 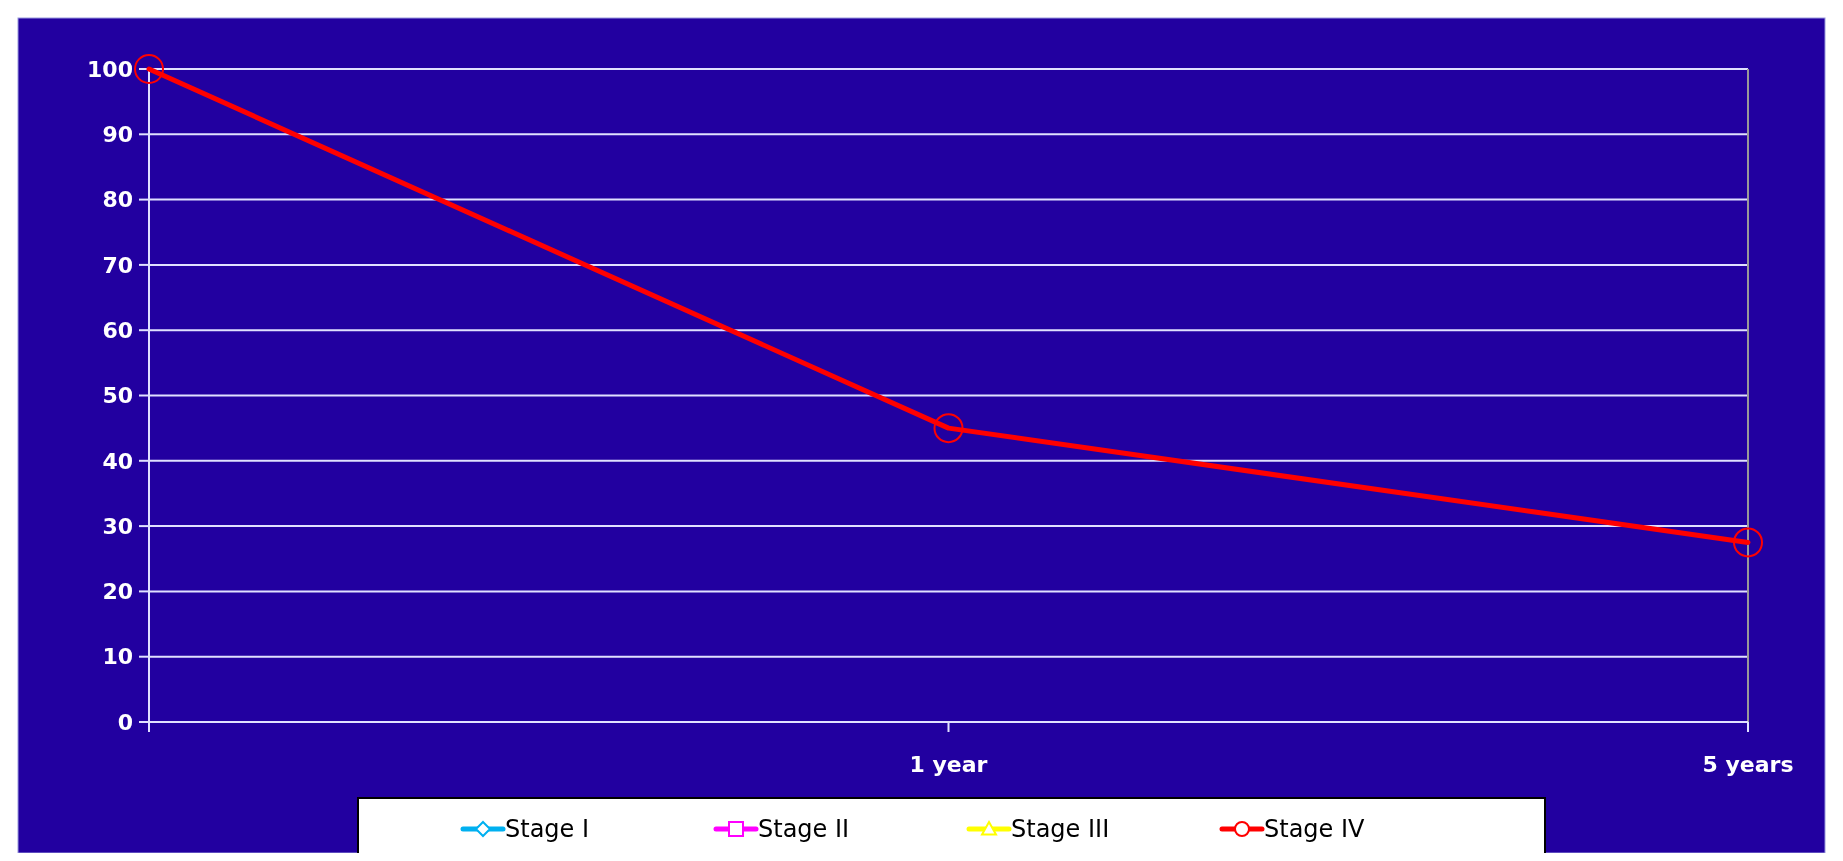 I want to click on y-tick-label: 10, so click(x=117, y=657).